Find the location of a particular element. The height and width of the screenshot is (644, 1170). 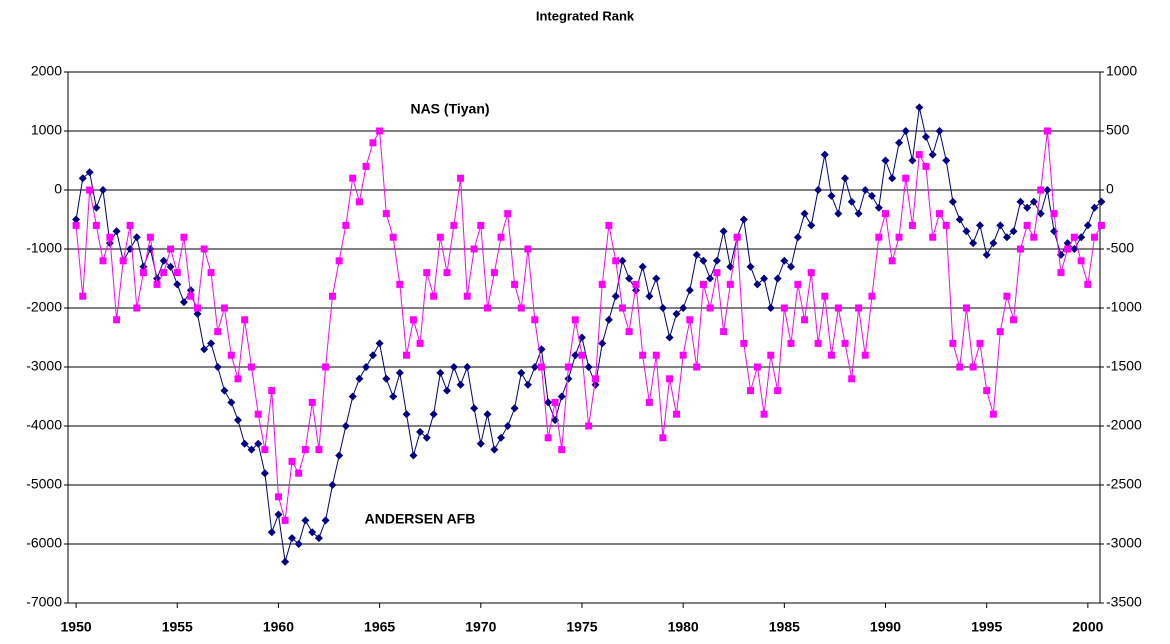

y-tick-label: -6000 is located at coordinates (44, 543).